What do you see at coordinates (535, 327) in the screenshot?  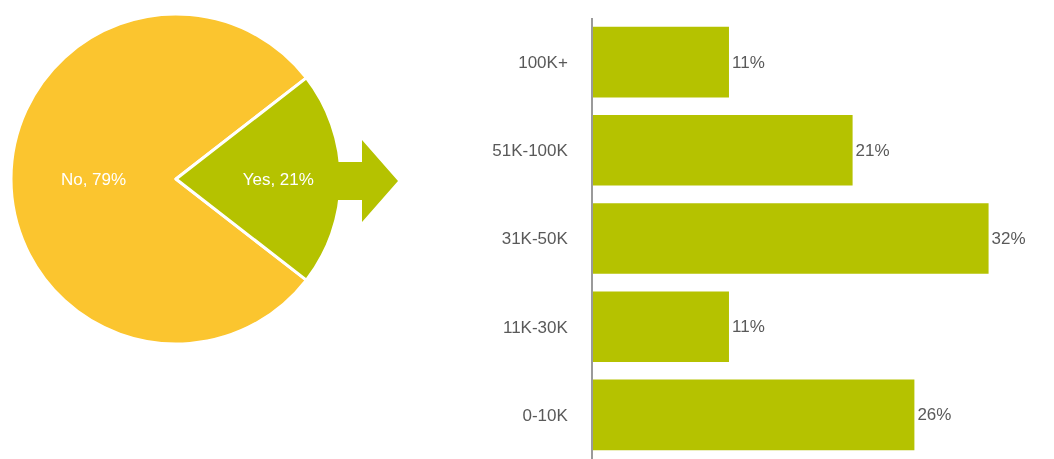 I see `y-tick-label: 11K-30K` at bounding box center [535, 327].